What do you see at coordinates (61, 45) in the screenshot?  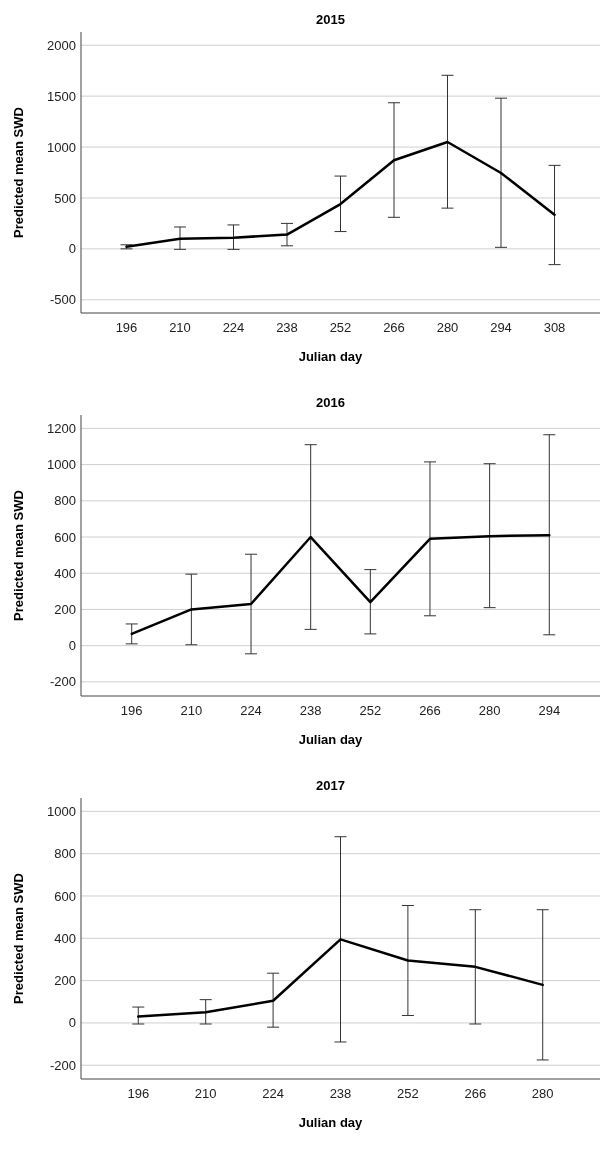 I see `y-tick-label: 2000` at bounding box center [61, 45].